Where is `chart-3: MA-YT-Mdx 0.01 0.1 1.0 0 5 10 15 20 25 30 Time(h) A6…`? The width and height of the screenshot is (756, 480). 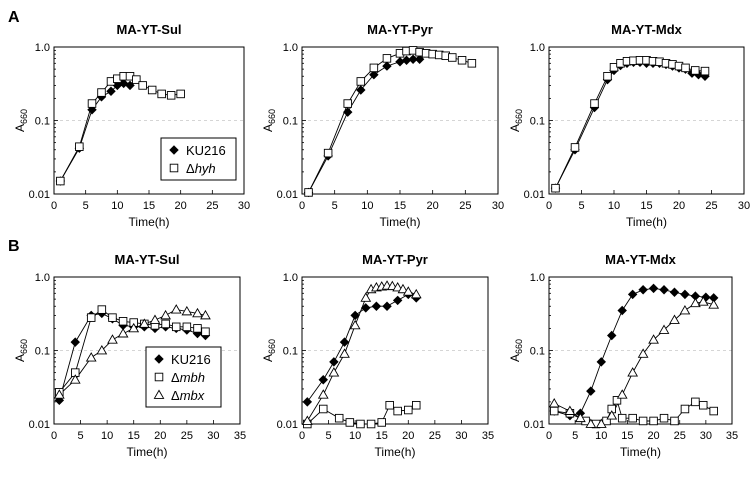 chart-3: MA-YT-Mdx 0.01 0.1 1.0 0 5 10 15 20 25 30 Time(h) A6… is located at coordinates (629, 125).